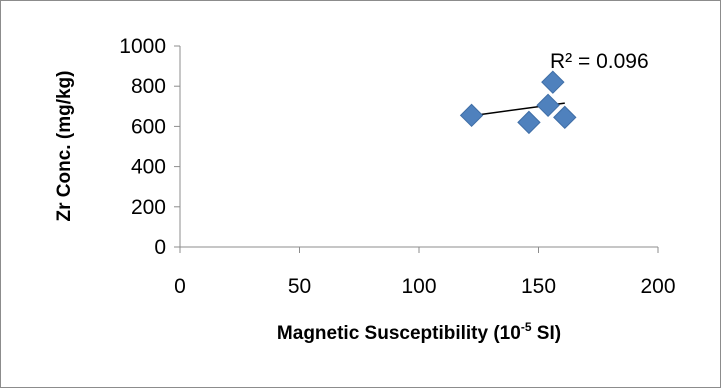 The height and width of the screenshot is (388, 721). What do you see at coordinates (148, 167) in the screenshot?
I see `y-tick-label: 400` at bounding box center [148, 167].